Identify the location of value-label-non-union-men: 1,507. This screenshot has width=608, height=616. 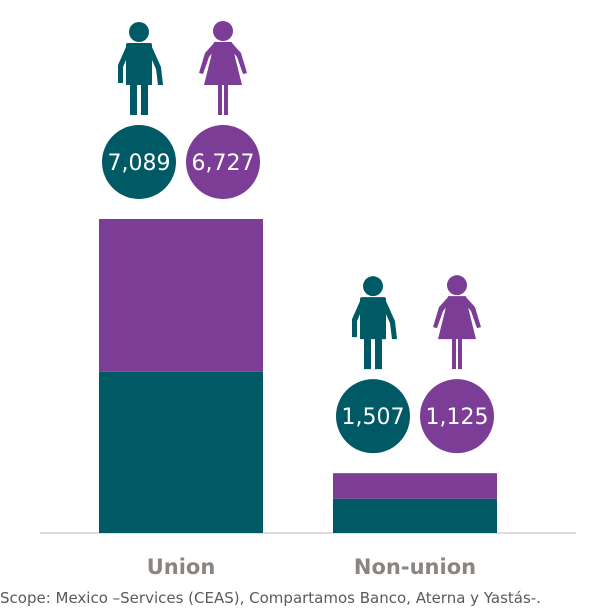
(373, 417).